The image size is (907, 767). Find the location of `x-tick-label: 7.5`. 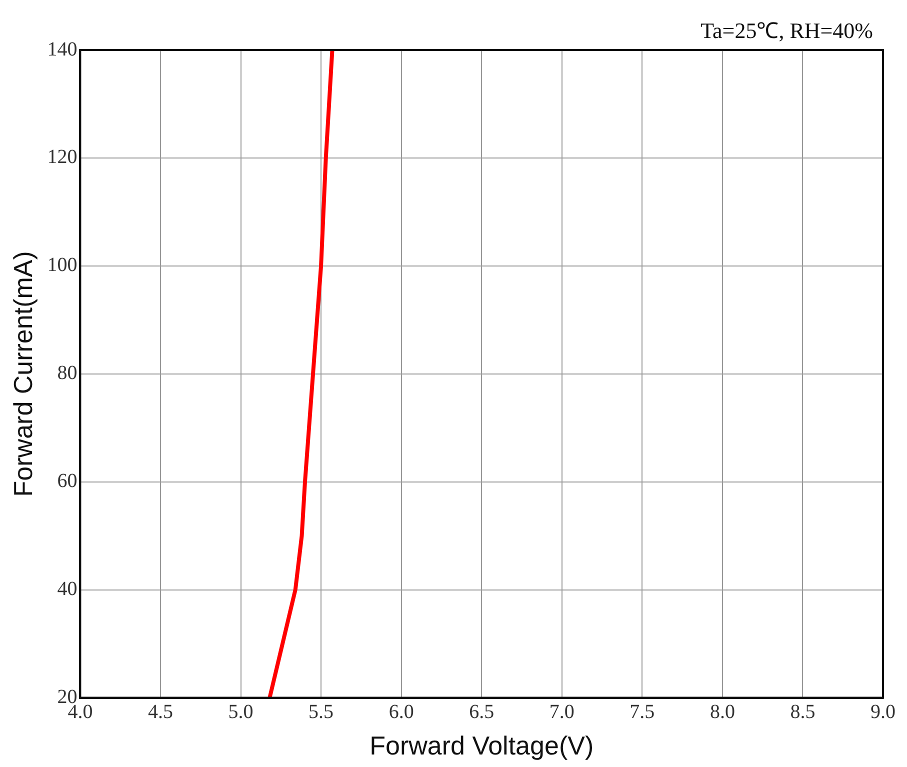

x-tick-label: 7.5 is located at coordinates (642, 712).